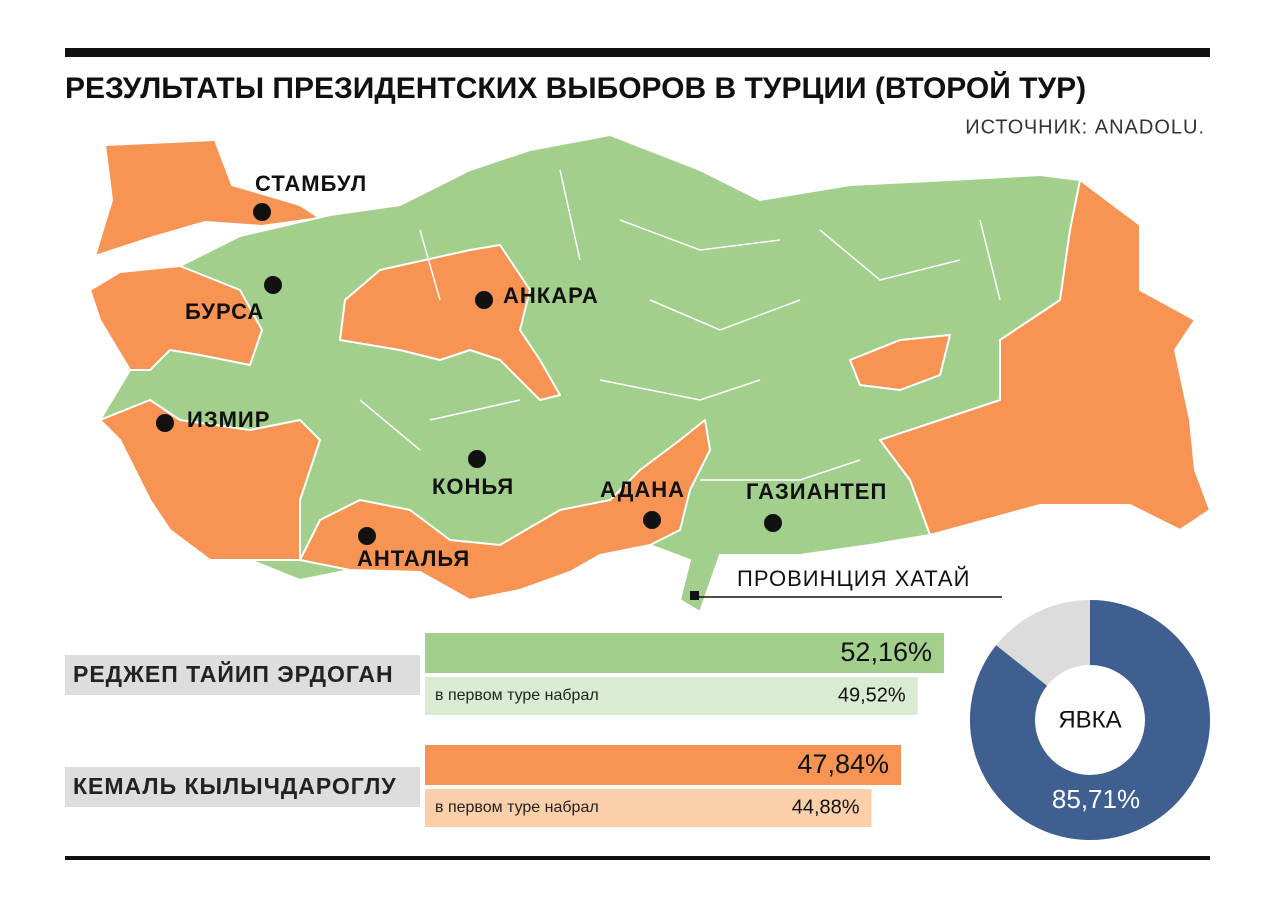 This screenshot has width=1280, height=909. I want to click on first-round-label: 44,88%, so click(826, 807).